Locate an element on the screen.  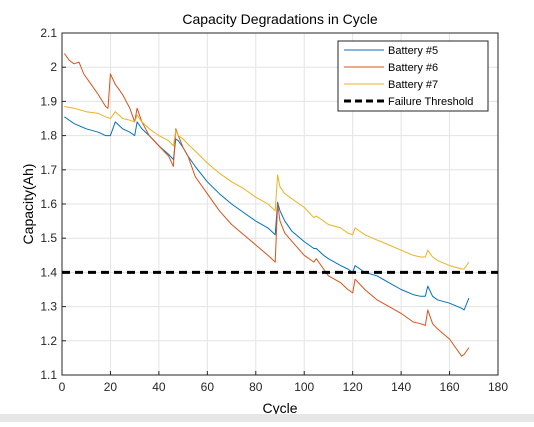
y-tick-label: 2.1 is located at coordinates (48, 33).